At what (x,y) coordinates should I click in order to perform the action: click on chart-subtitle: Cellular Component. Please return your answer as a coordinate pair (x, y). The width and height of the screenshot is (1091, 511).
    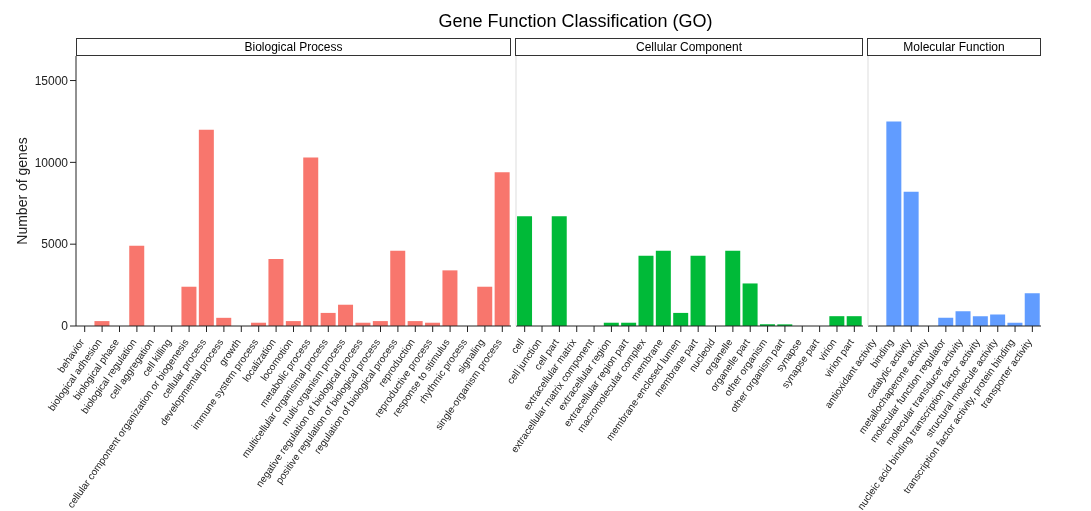
    Looking at the image, I should click on (689, 47).